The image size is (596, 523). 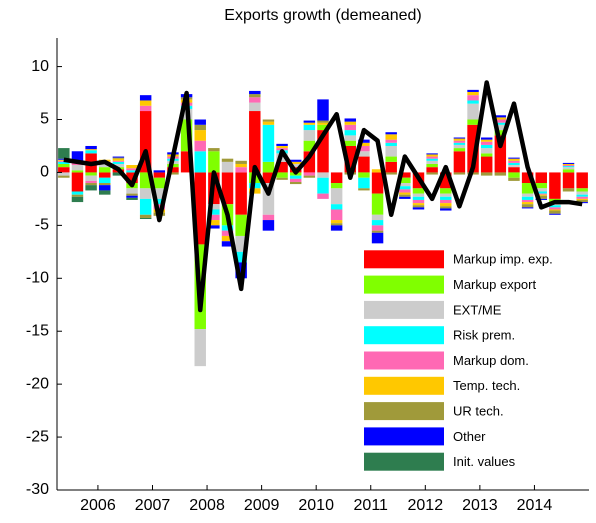 What do you see at coordinates (153, 505) in the screenshot?
I see `x-tick-label: 2007` at bounding box center [153, 505].